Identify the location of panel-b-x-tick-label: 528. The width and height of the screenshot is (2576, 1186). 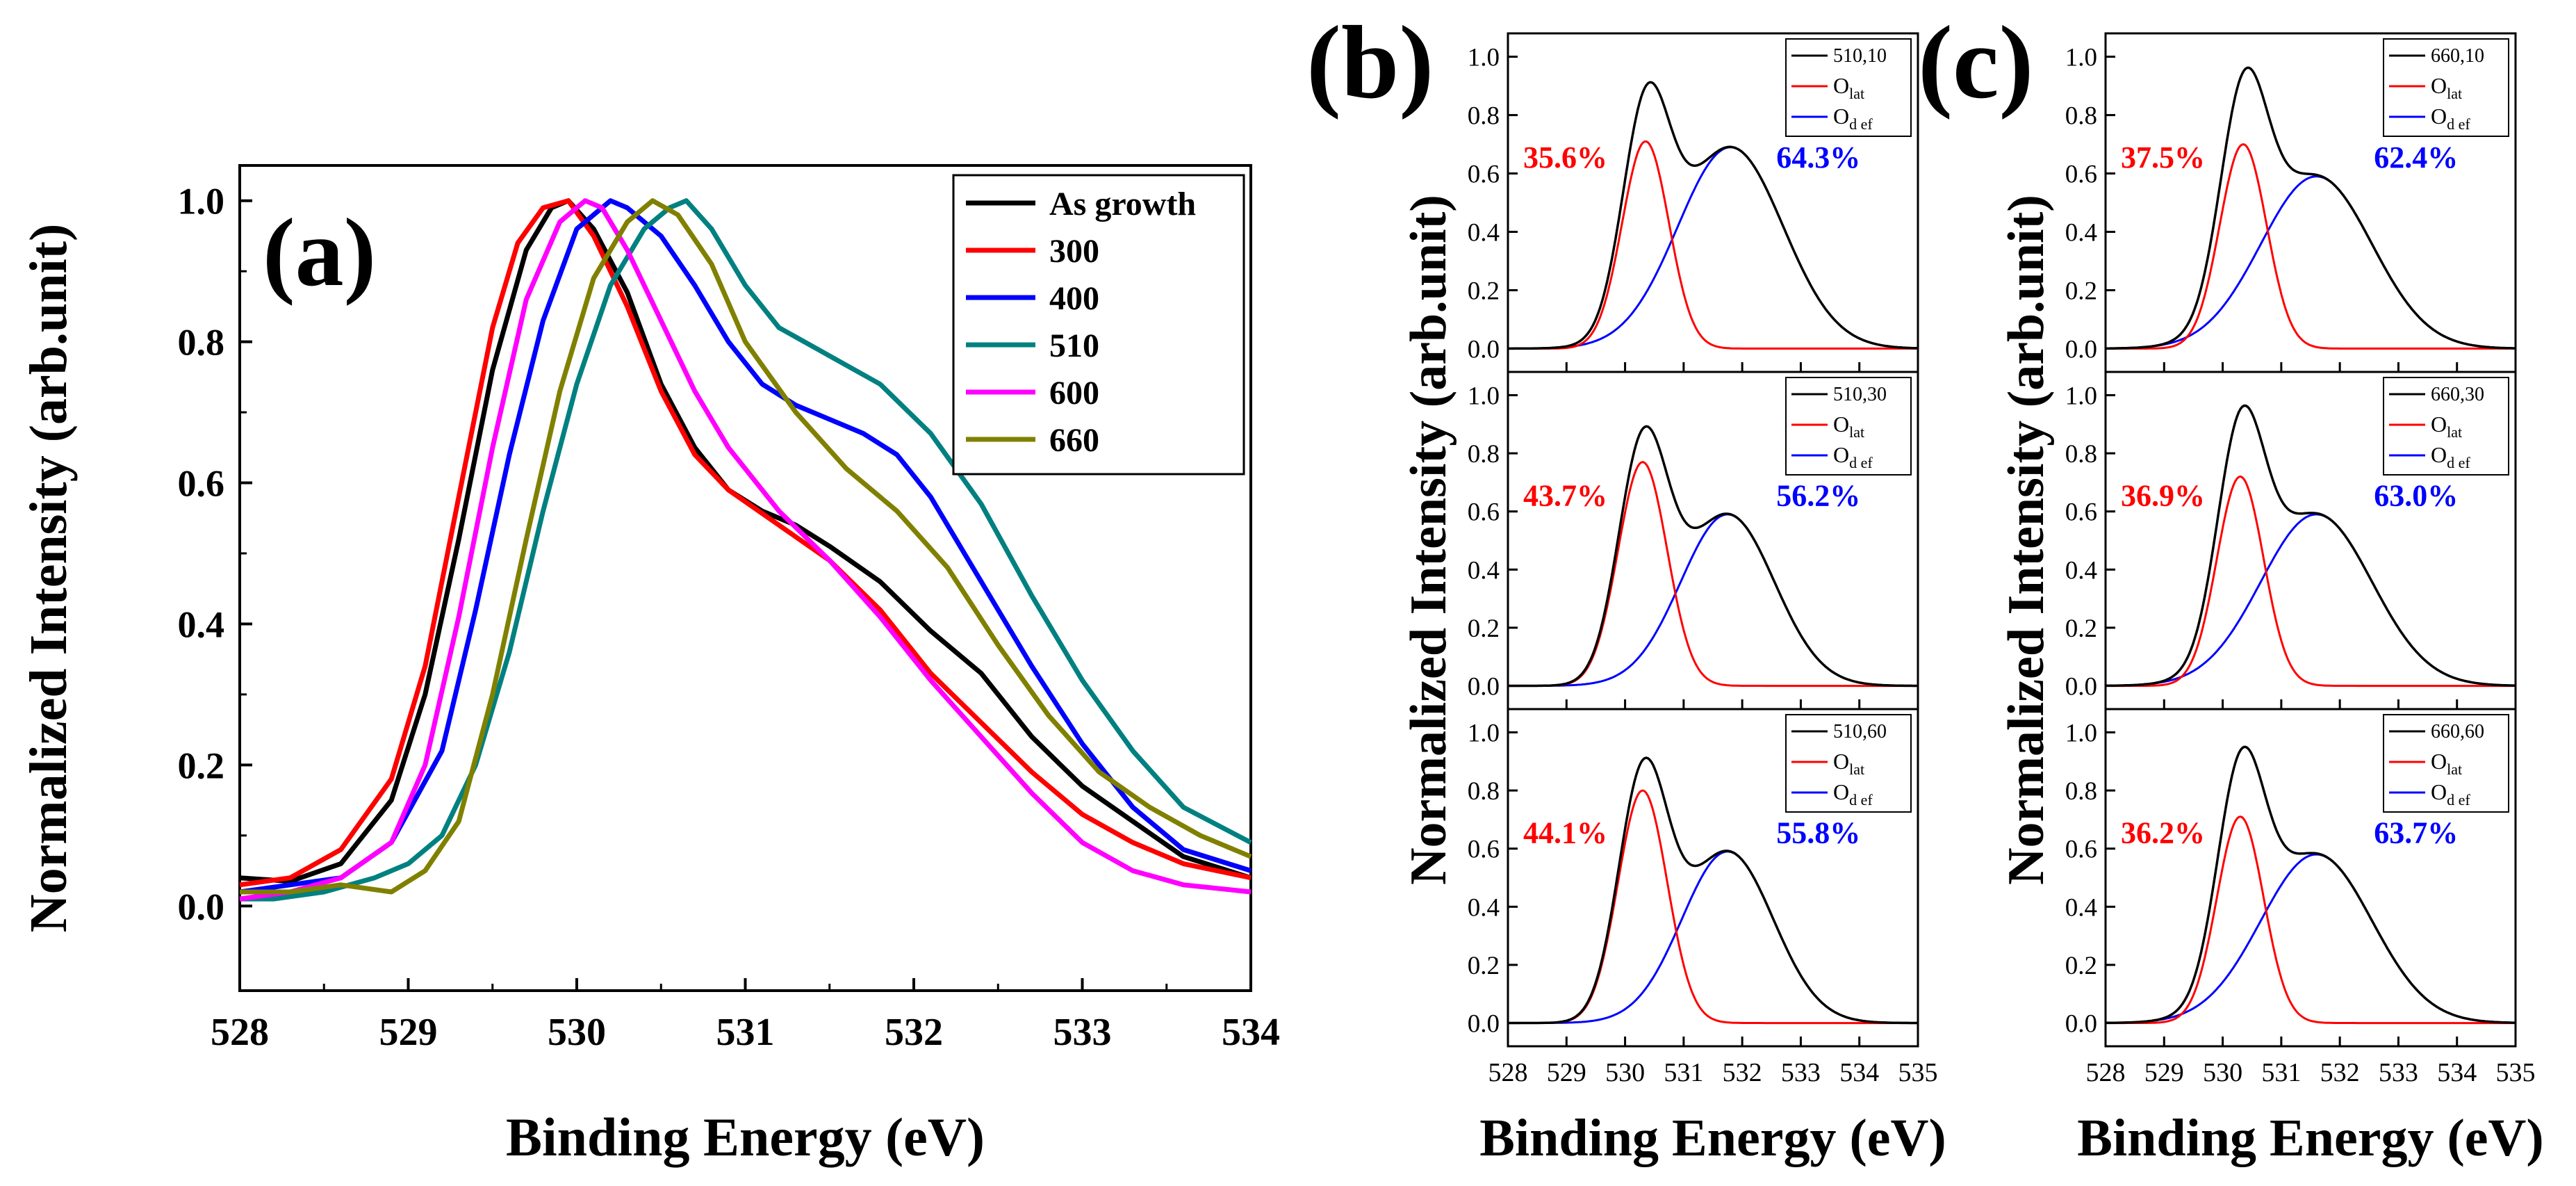
(1508, 1072).